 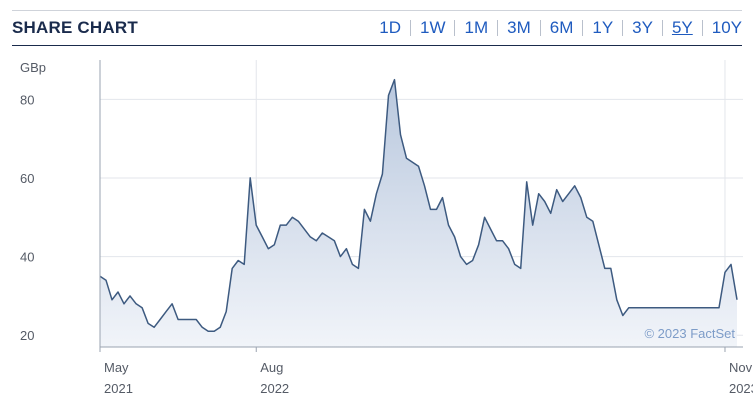 I want to click on chart-header: SHARE CHART 1D 1W 1M 3M 6M 1Y 3Y 5Y 10Y, so click(x=377, y=28).